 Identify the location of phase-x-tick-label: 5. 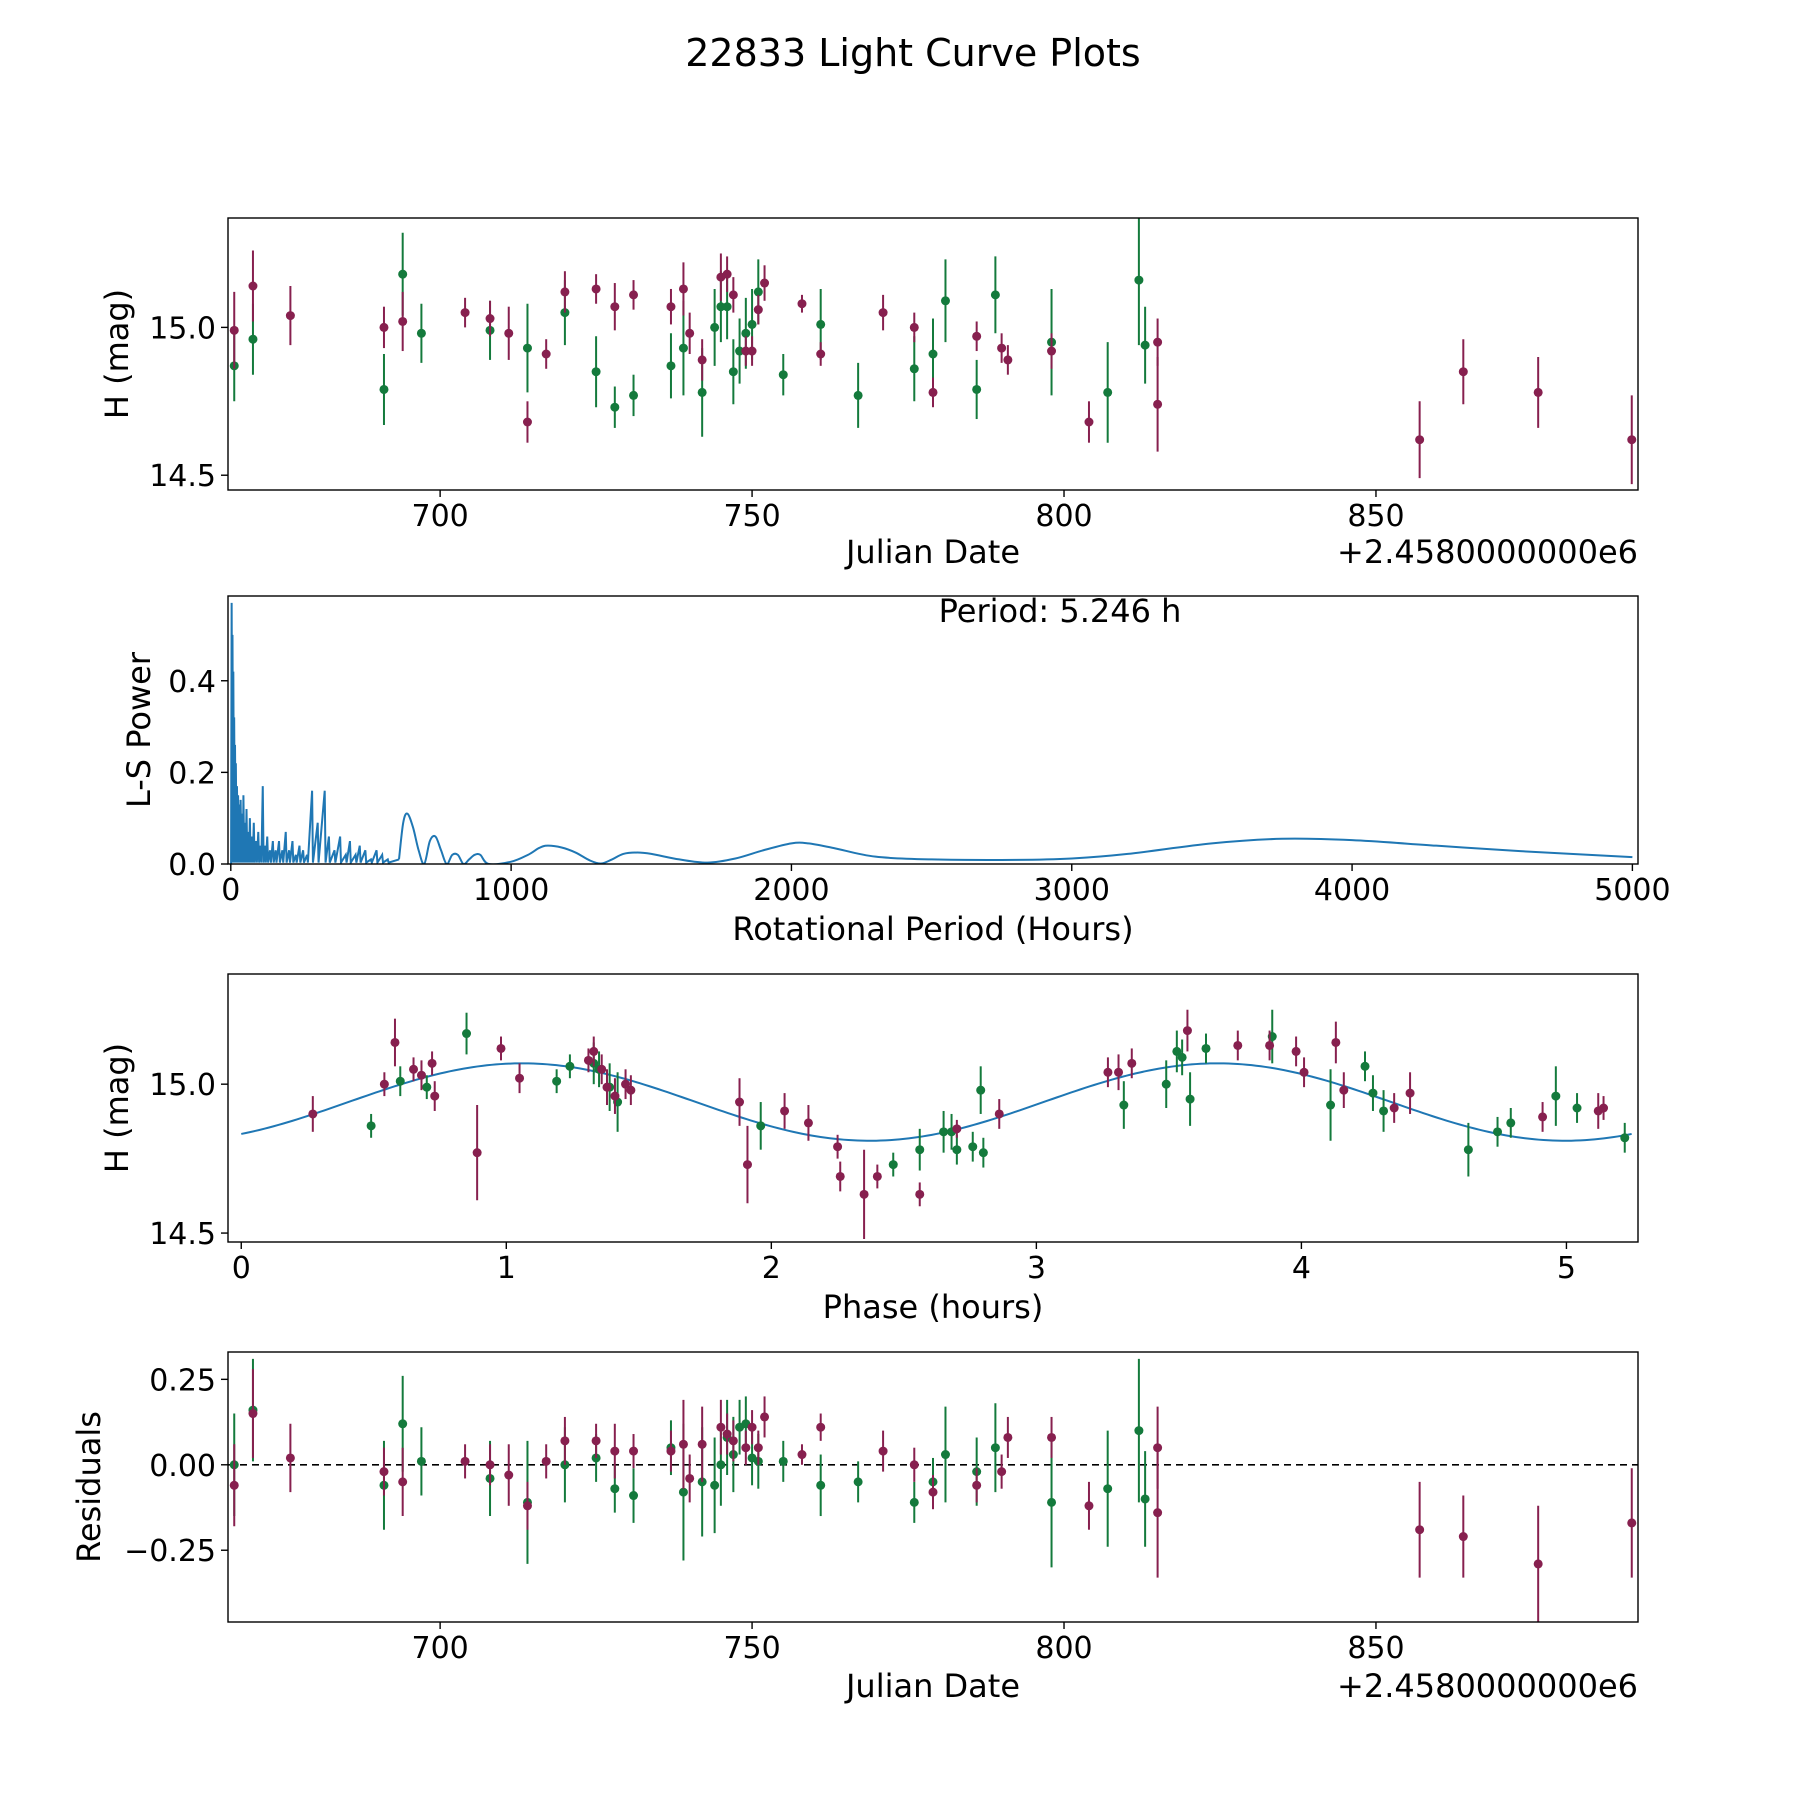
(1566, 1268).